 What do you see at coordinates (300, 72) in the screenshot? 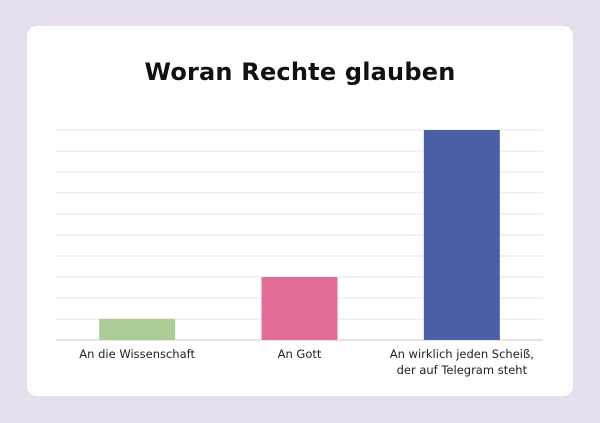
I see `chart-title: Woran Rechte glauben` at bounding box center [300, 72].